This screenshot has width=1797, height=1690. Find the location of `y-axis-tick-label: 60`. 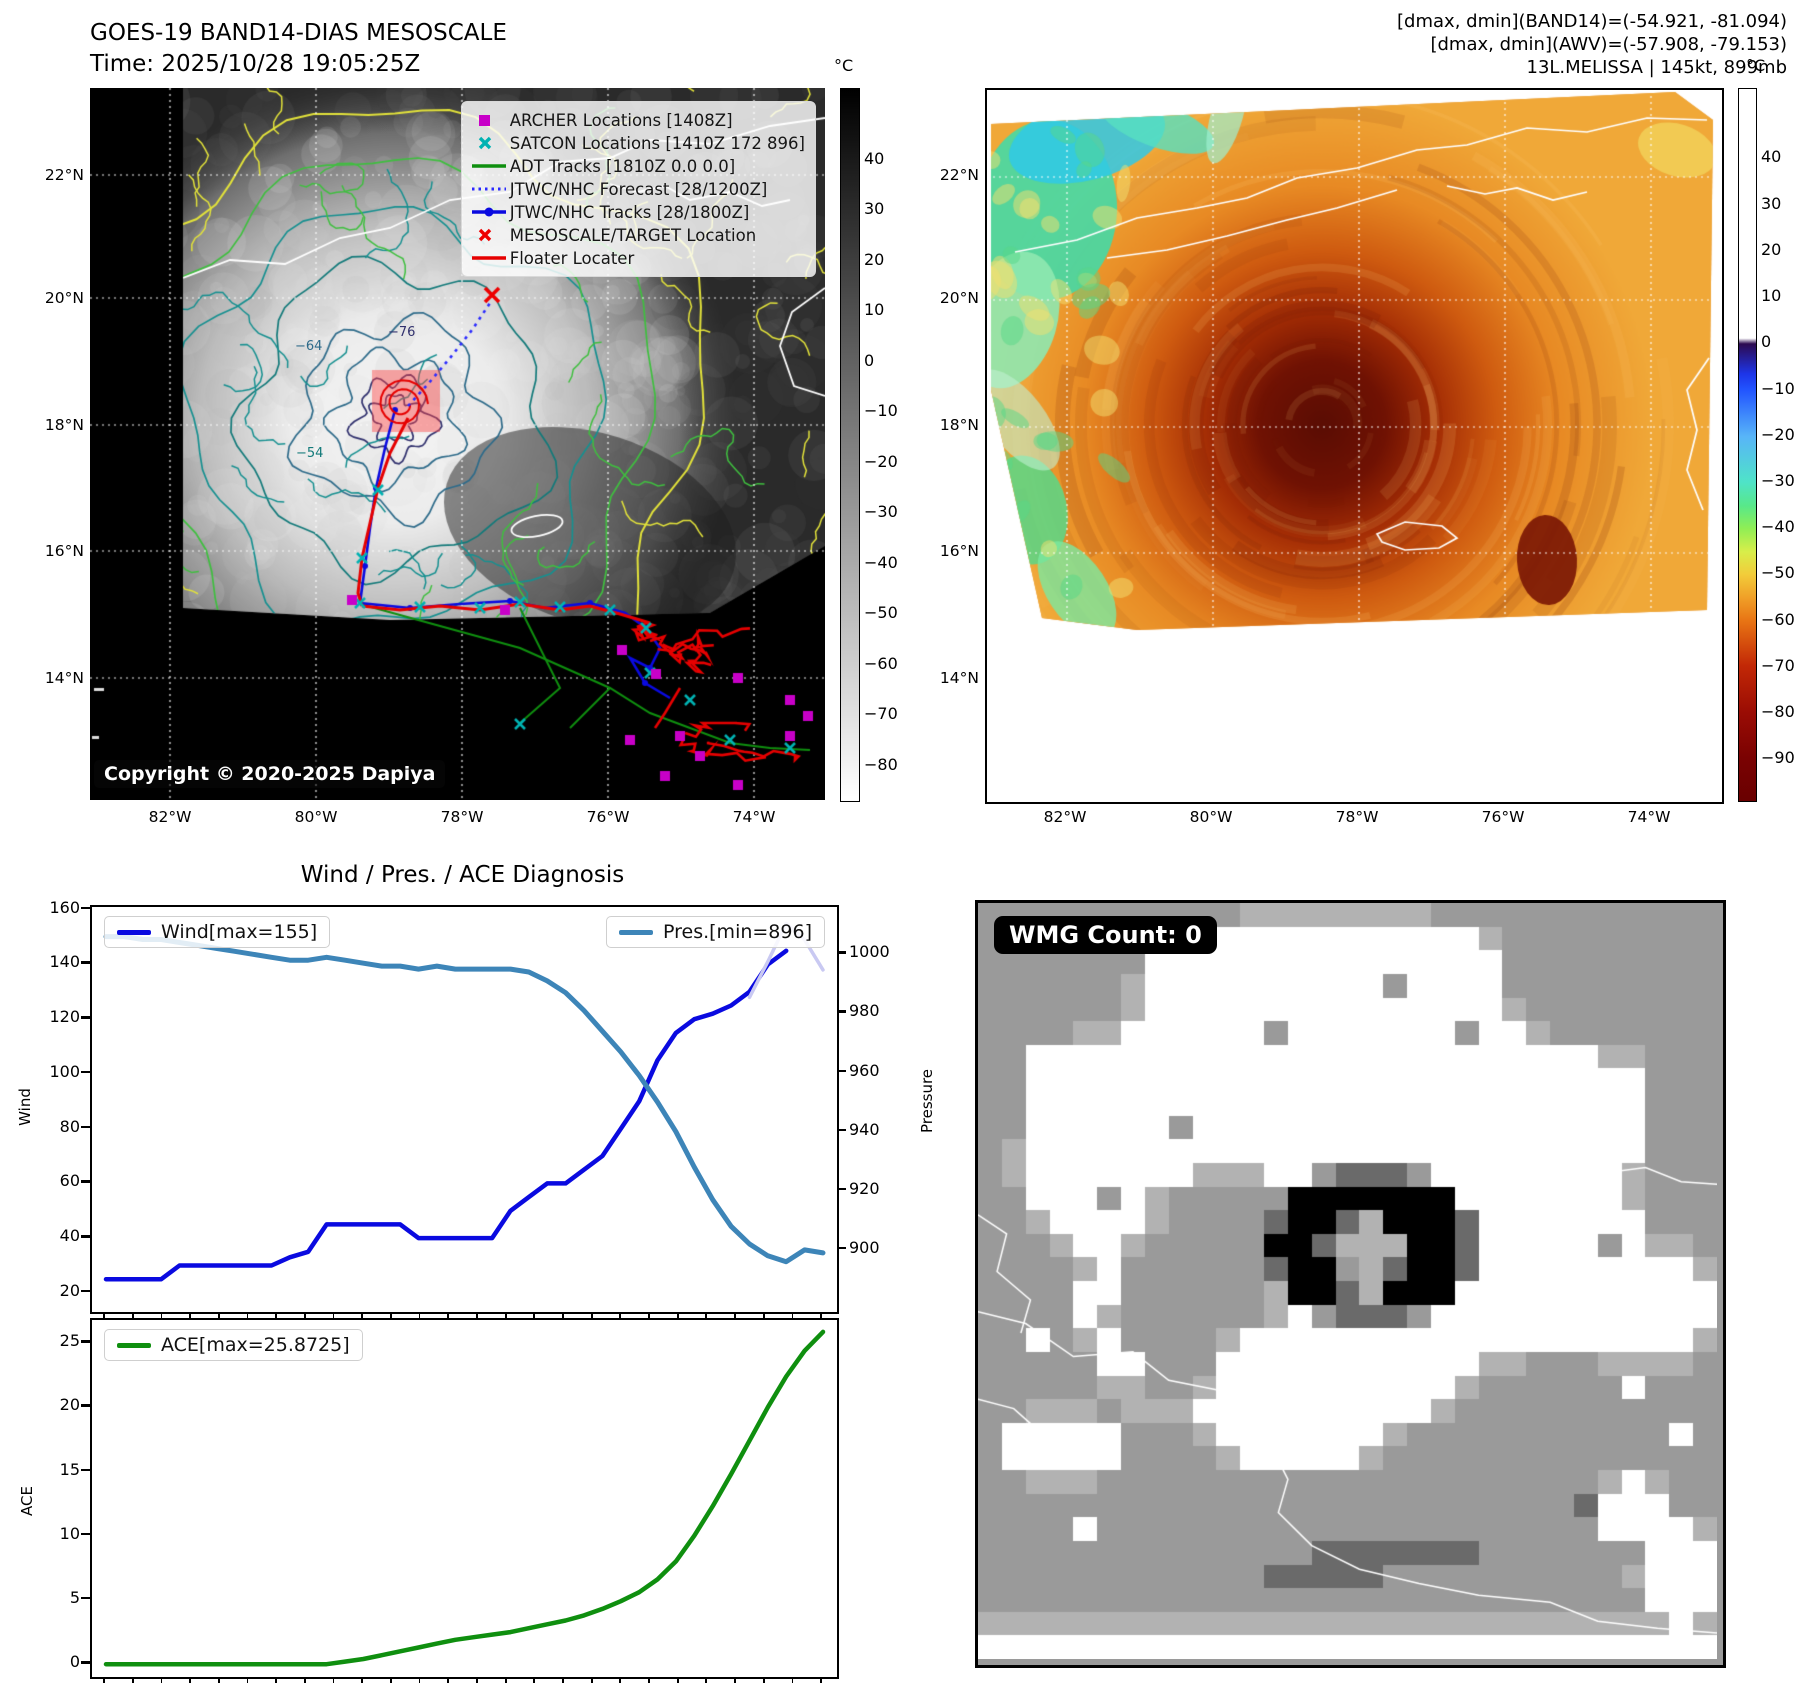

y-axis-tick-label: 60 is located at coordinates (69, 1181).